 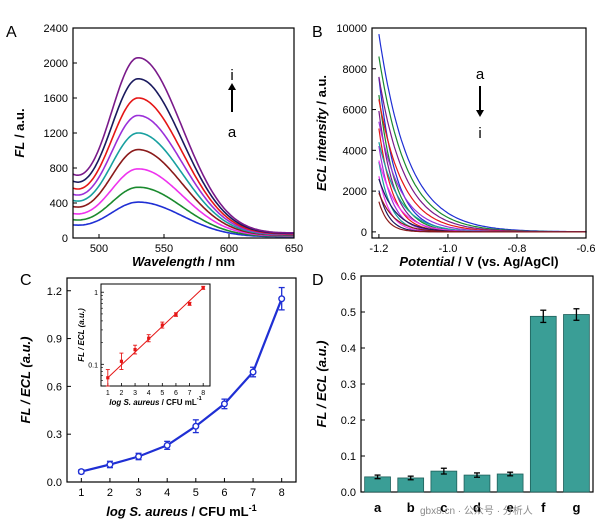 I want to click on panel-b-arrow-label-top: a, so click(x=480, y=74).